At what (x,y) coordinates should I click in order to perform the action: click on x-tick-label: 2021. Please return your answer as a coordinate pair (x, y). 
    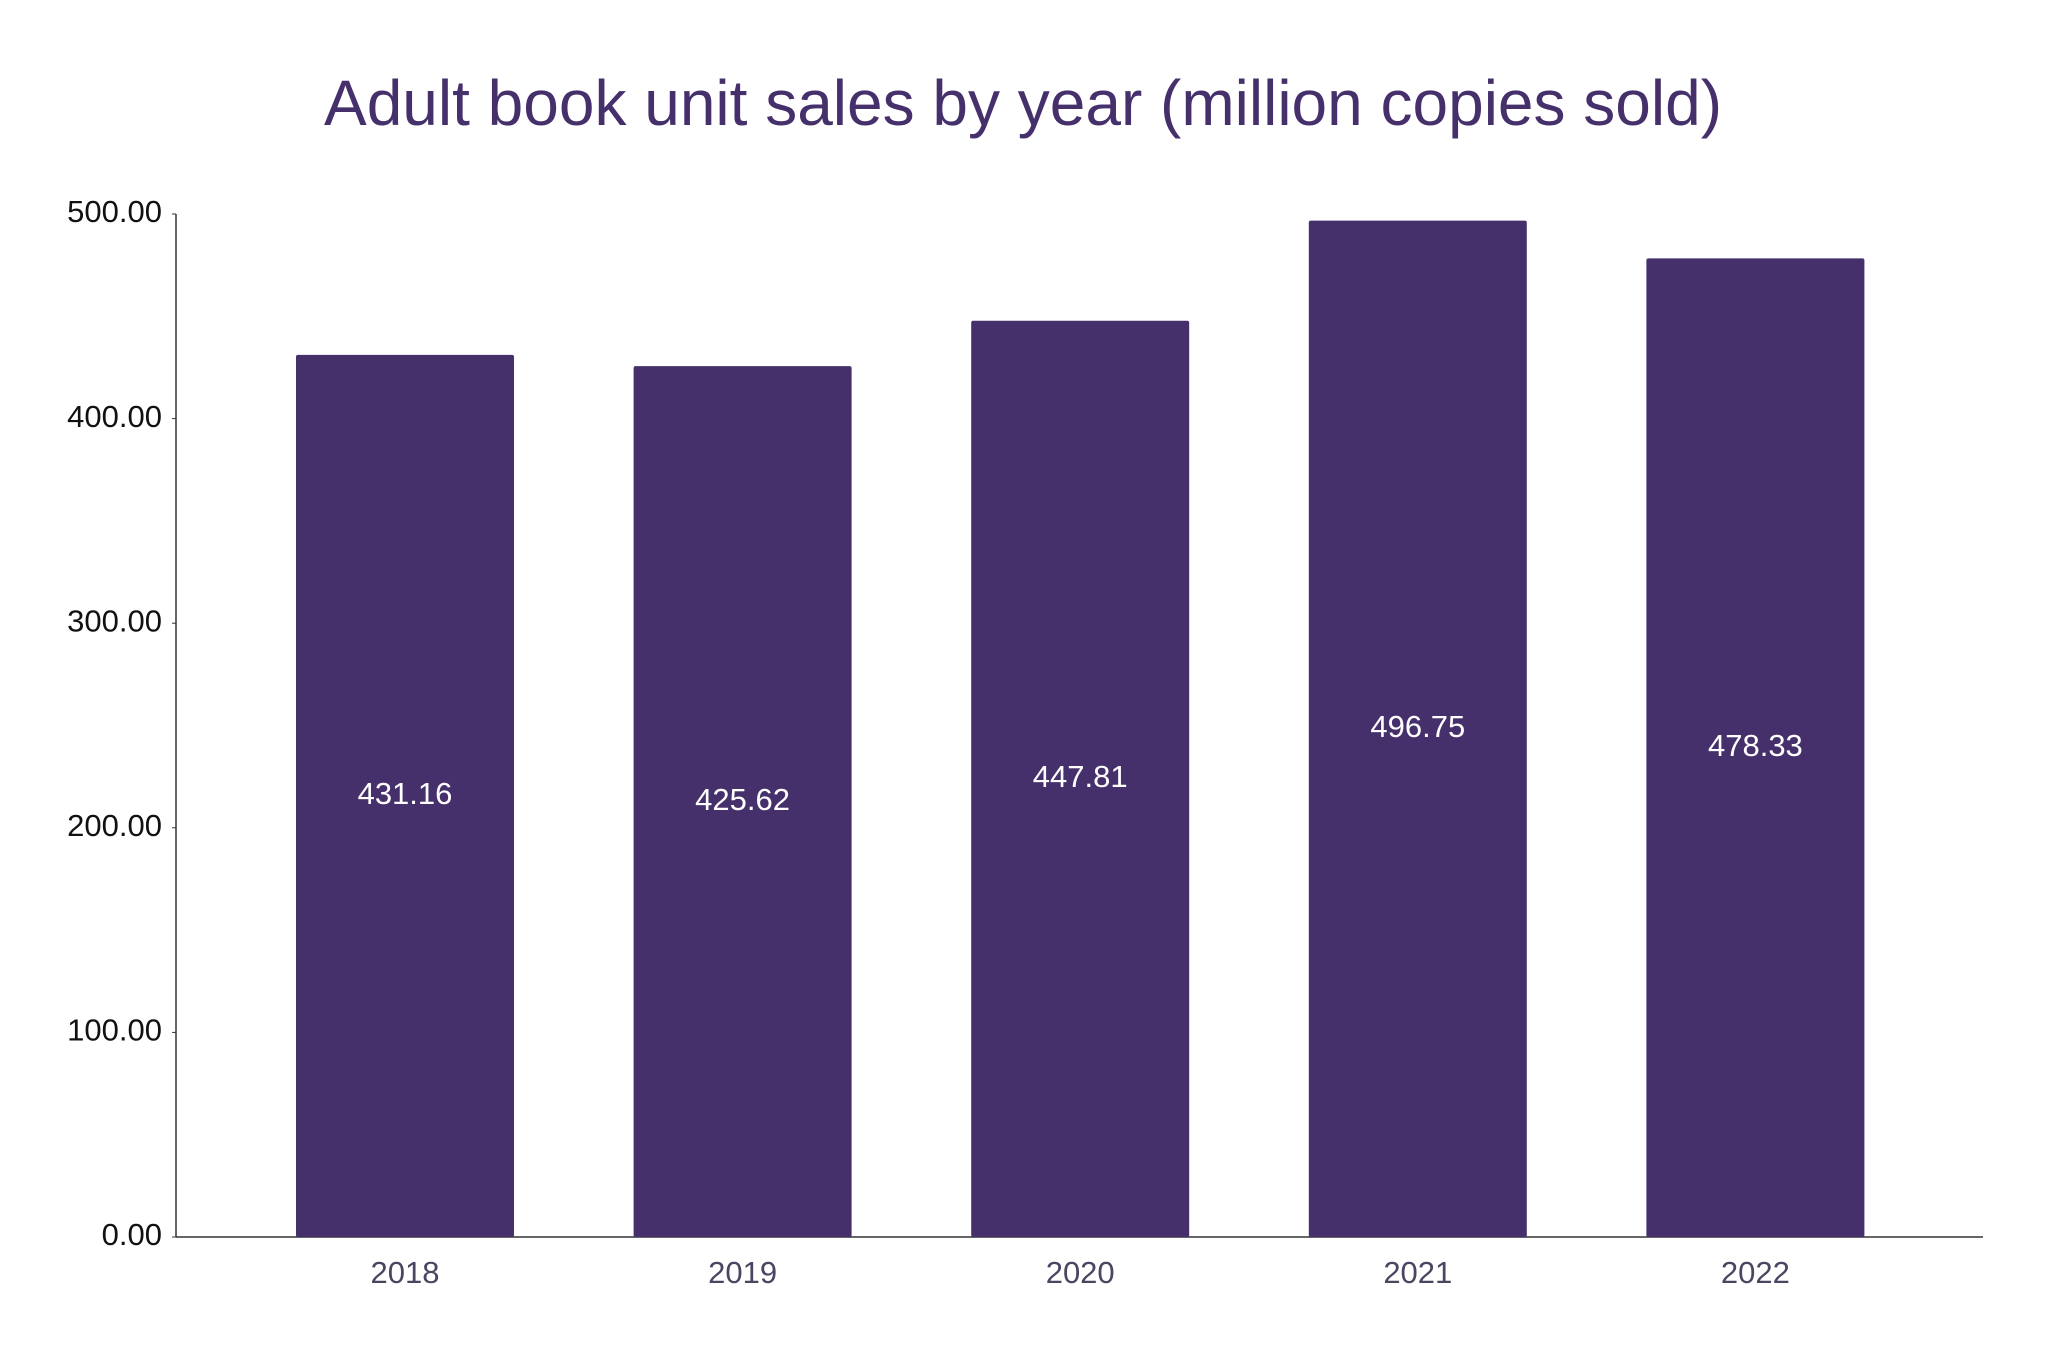
    Looking at the image, I should click on (1417, 1272).